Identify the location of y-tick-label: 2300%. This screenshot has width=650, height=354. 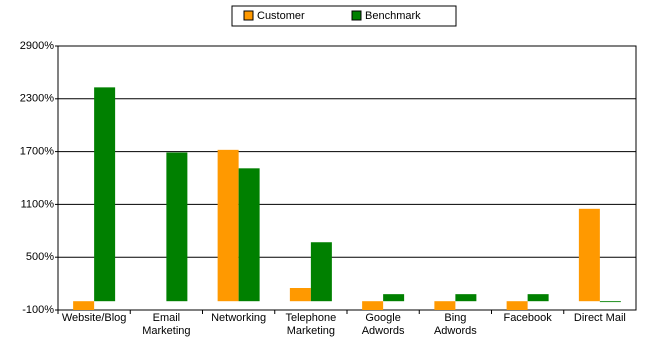
(37, 99).